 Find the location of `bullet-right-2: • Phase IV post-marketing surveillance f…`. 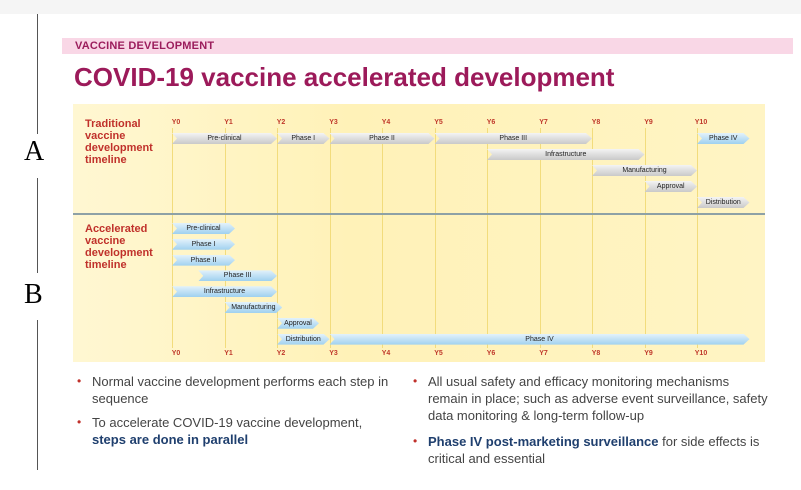

bullet-right-2: • Phase IV post-marketing surveillance f… is located at coordinates (590, 450).